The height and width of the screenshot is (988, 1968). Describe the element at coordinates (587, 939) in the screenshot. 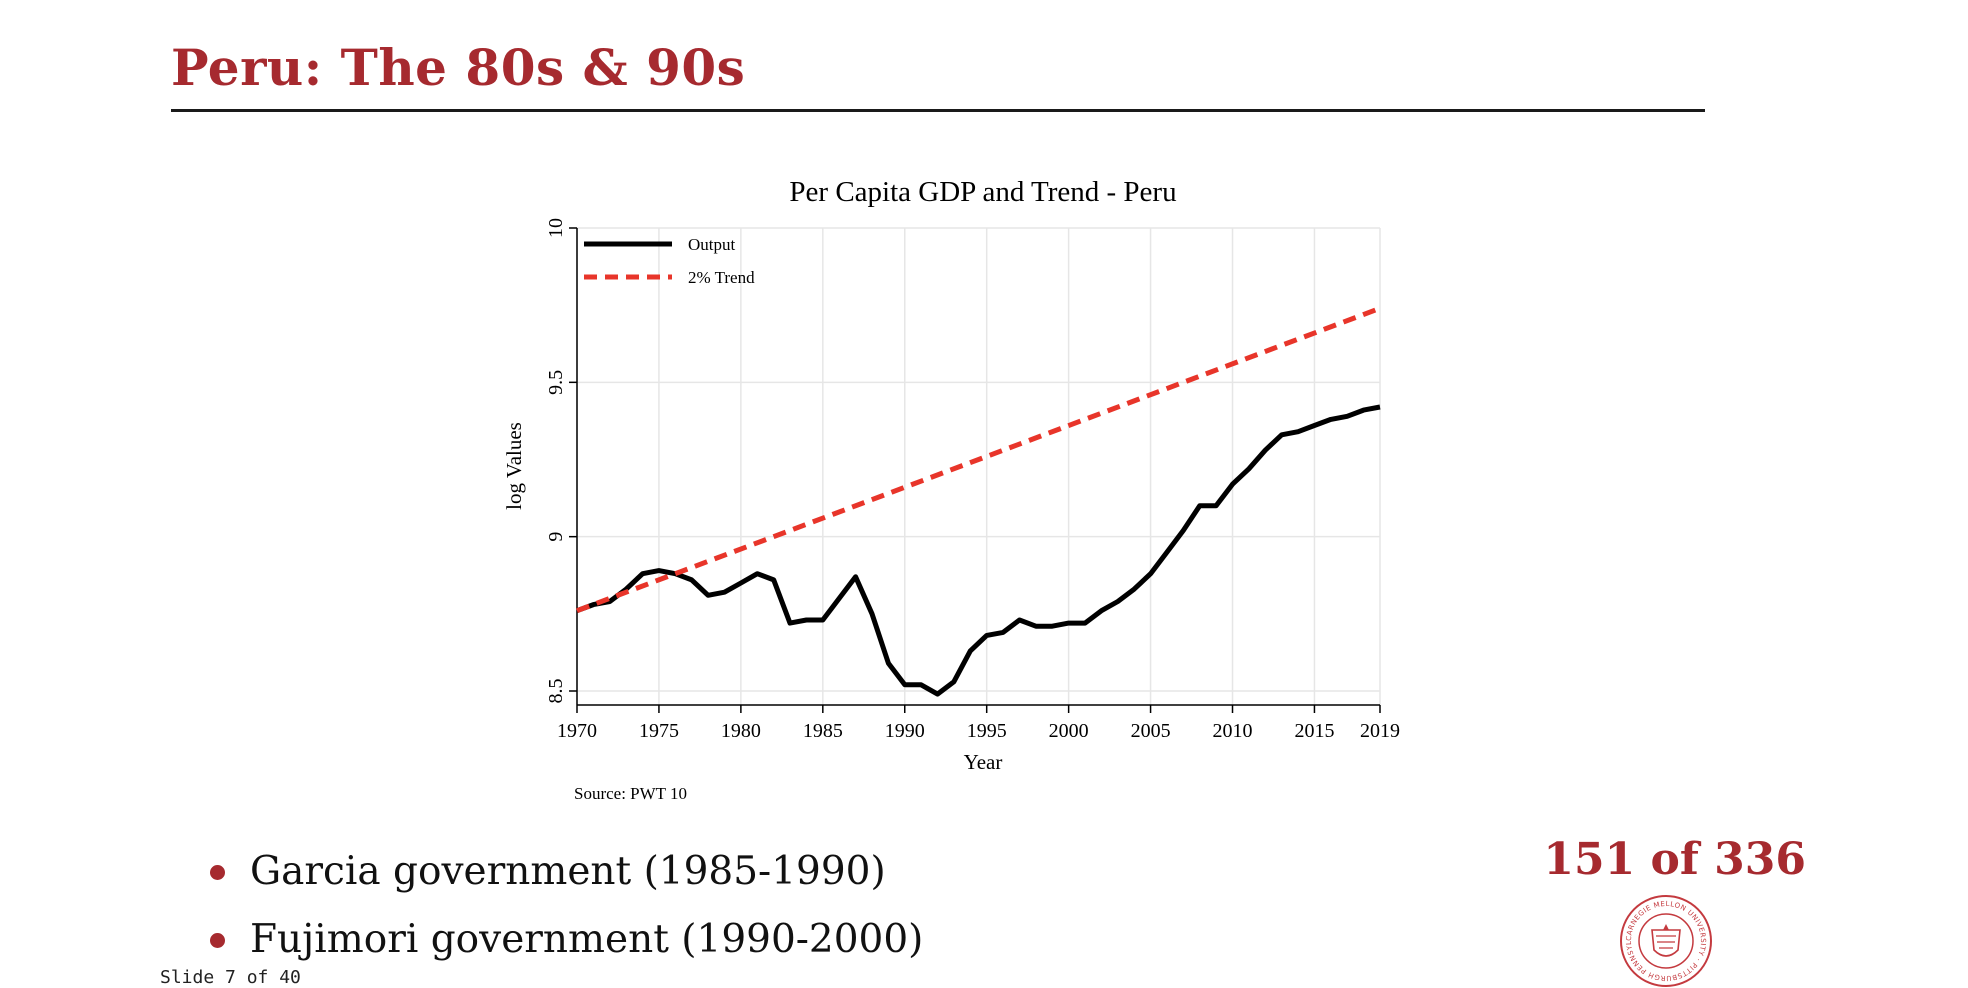

I see `bullet-text: Fujimori government (1990-2000)` at that location.